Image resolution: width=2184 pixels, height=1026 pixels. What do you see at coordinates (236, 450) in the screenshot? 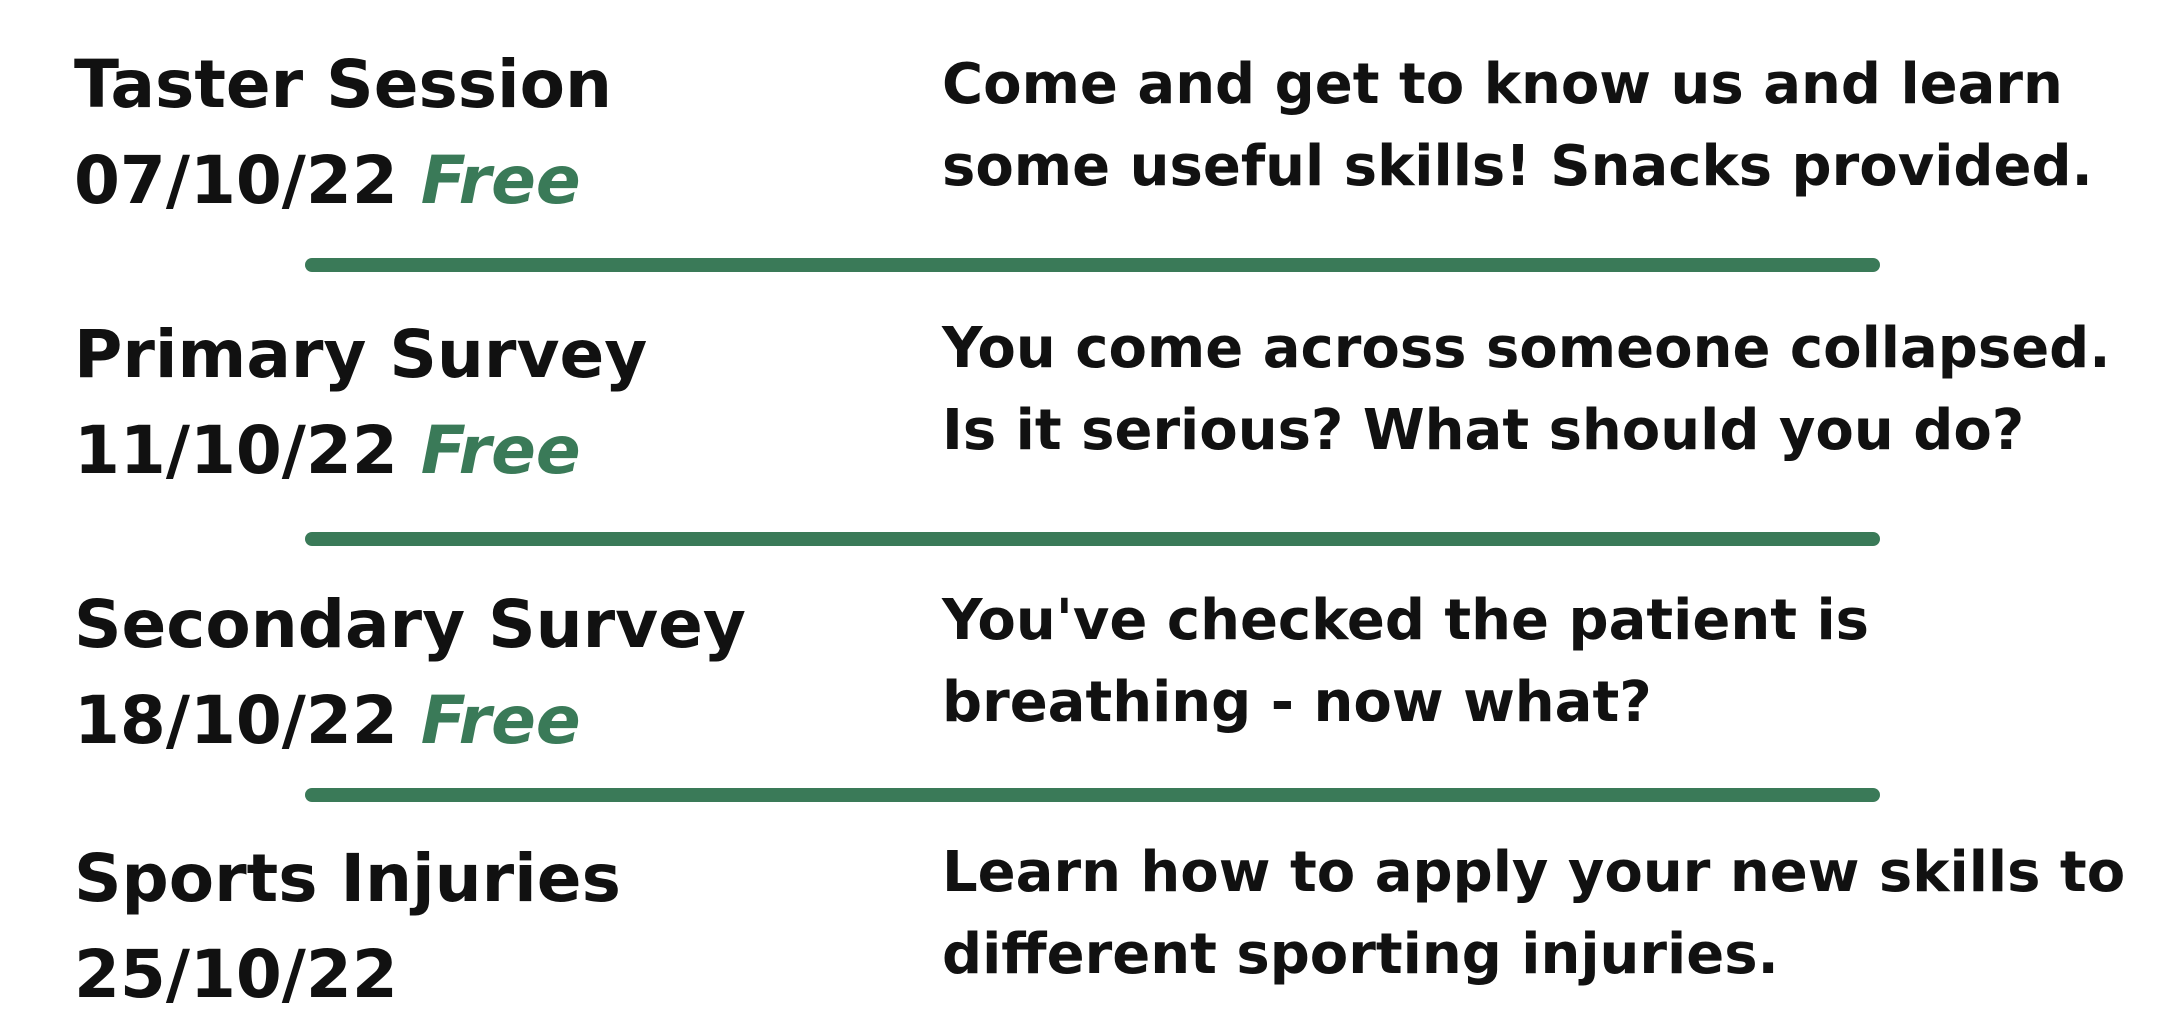
I see `session-date: 11/10/22` at bounding box center [236, 450].